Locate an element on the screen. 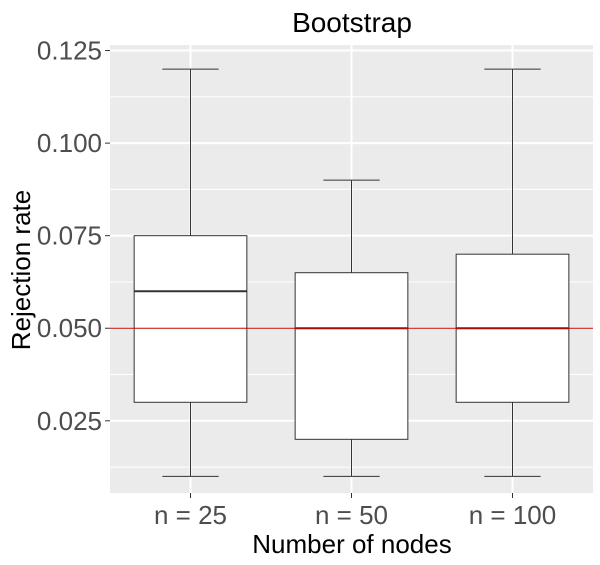 This screenshot has width=600, height=565. y-axis-label: Rejection rate is located at coordinates (21, 270).